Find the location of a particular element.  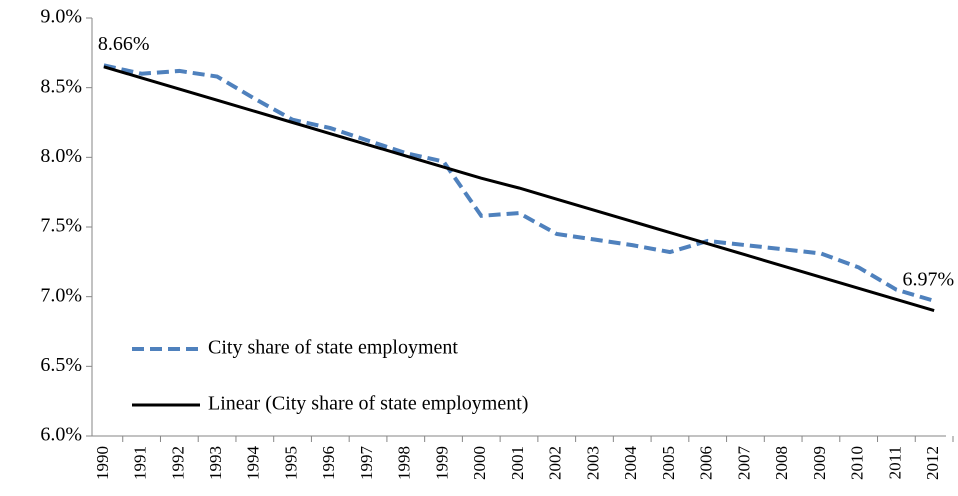

data-label: 6.97% is located at coordinates (928, 279).